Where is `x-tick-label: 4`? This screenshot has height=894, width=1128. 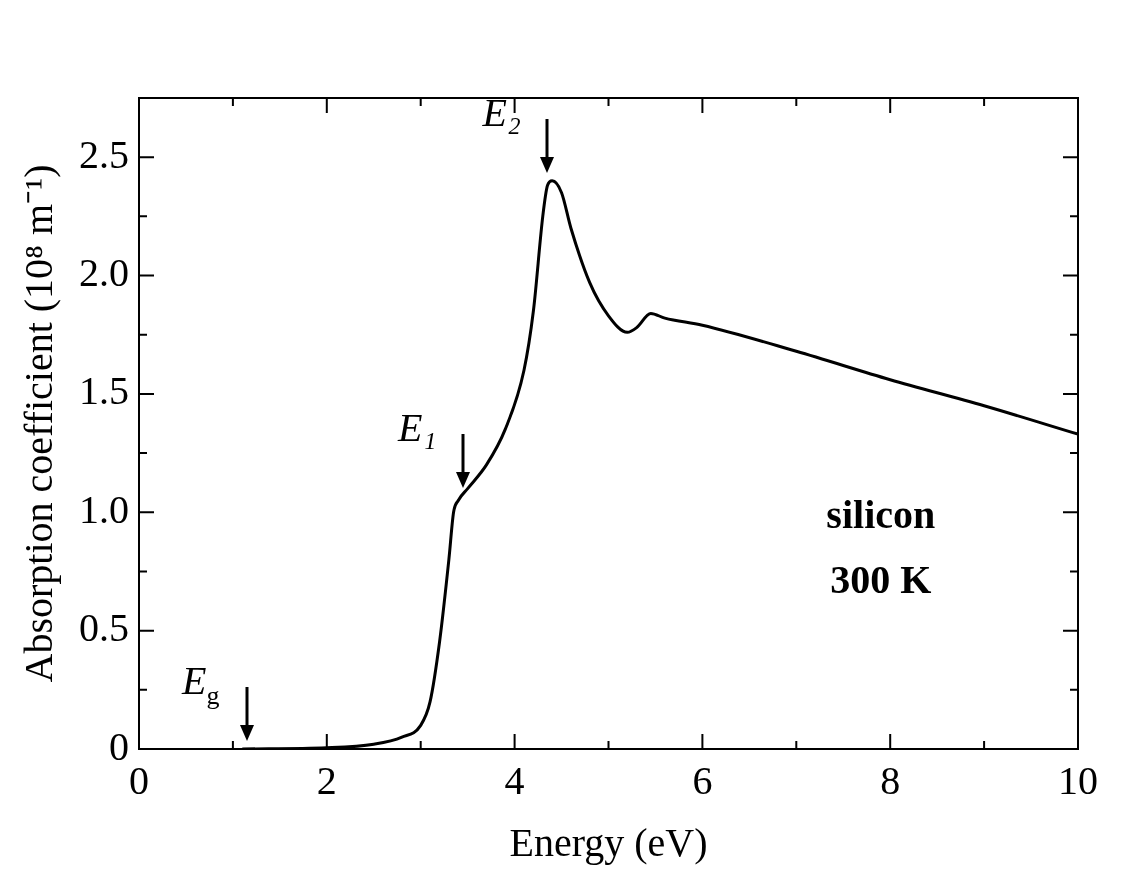 x-tick-label: 4 is located at coordinates (514, 780).